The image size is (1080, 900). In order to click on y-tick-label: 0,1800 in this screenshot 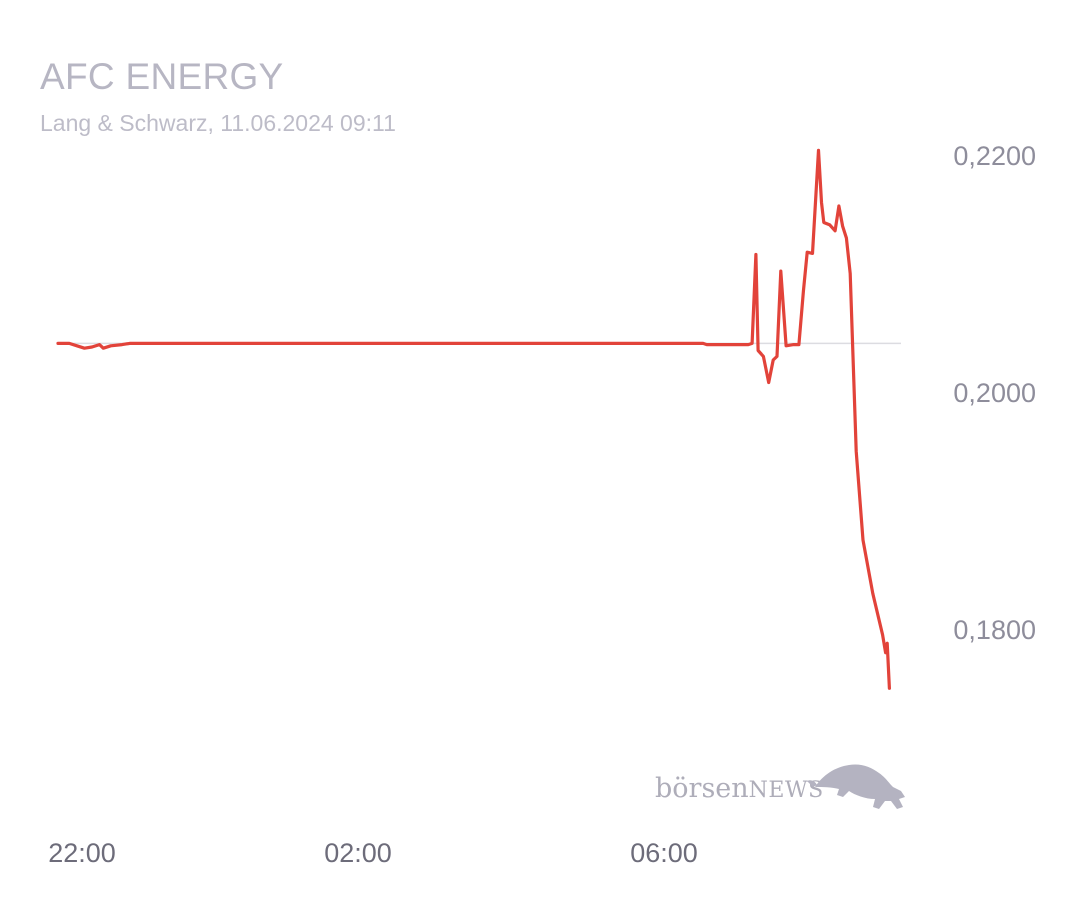, I will do `click(994, 630)`.